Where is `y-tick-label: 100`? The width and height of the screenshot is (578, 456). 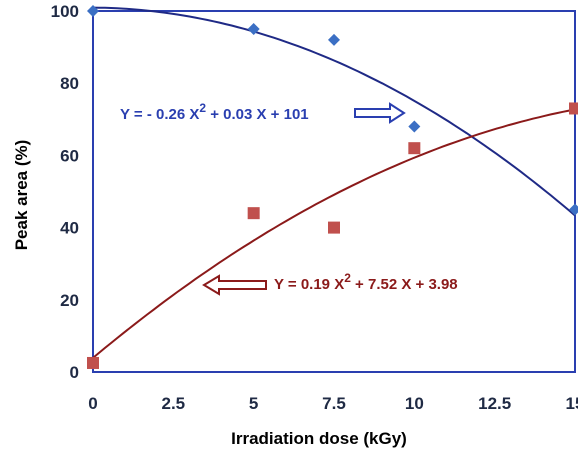
y-tick-label: 100 is located at coordinates (65, 11).